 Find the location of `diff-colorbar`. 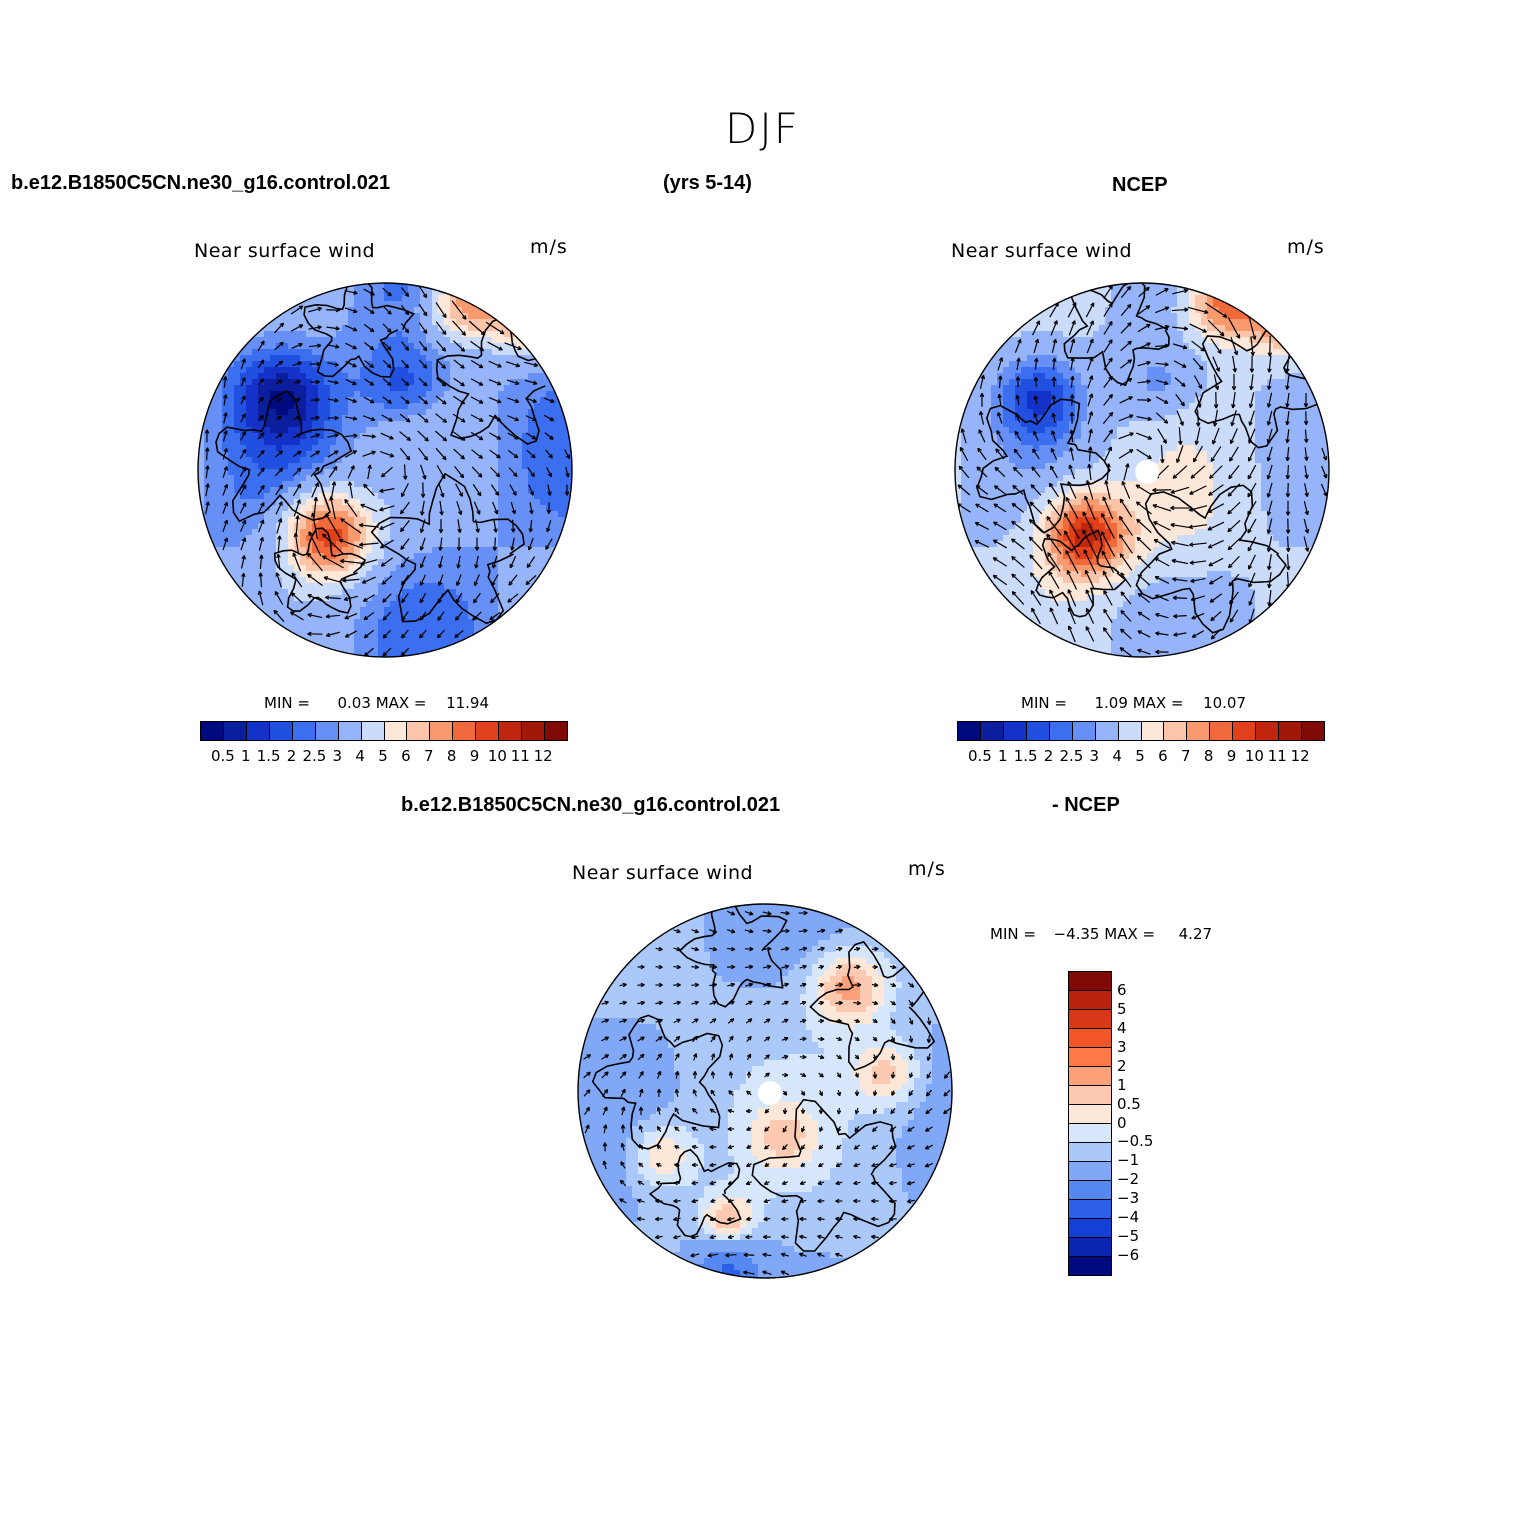

diff-colorbar is located at coordinates (1090, 1123).